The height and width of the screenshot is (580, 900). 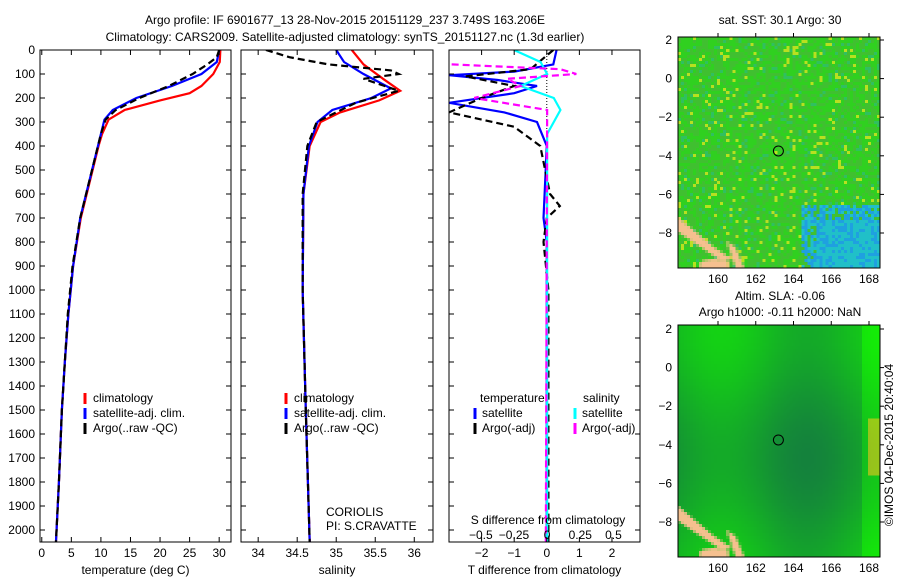 I want to click on x-tick-label: 10, so click(x=101, y=553).